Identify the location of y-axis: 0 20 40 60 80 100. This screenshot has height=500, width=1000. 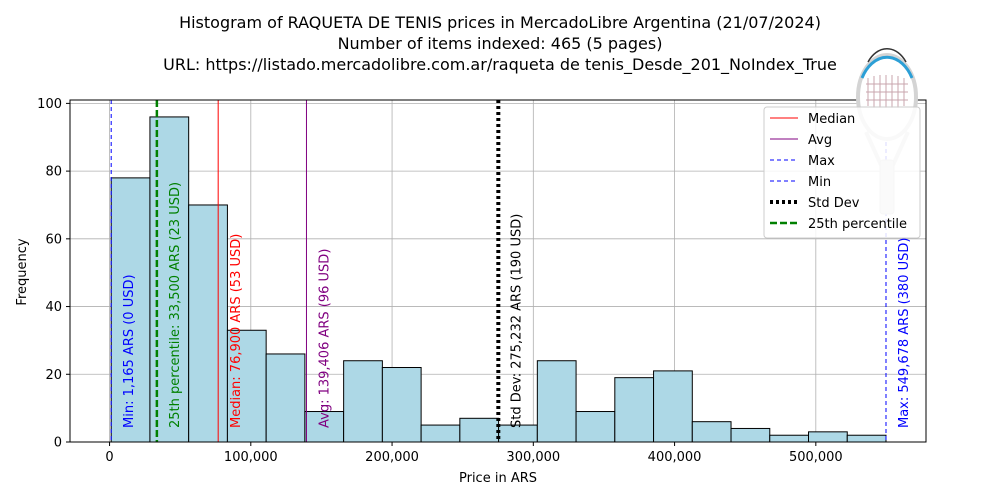
(53, 274).